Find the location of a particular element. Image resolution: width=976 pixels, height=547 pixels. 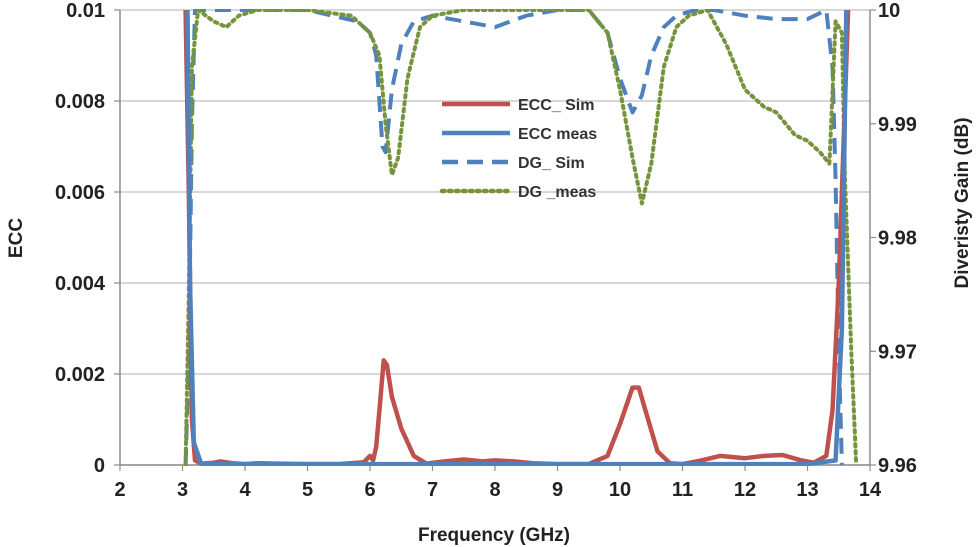

x-tick-label: 6 is located at coordinates (369, 490).